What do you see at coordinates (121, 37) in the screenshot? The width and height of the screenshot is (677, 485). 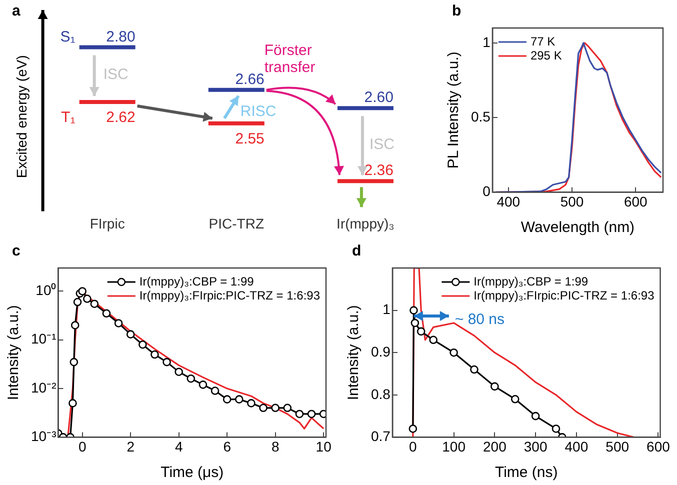 I see `data-label: 2.80` at bounding box center [121, 37].